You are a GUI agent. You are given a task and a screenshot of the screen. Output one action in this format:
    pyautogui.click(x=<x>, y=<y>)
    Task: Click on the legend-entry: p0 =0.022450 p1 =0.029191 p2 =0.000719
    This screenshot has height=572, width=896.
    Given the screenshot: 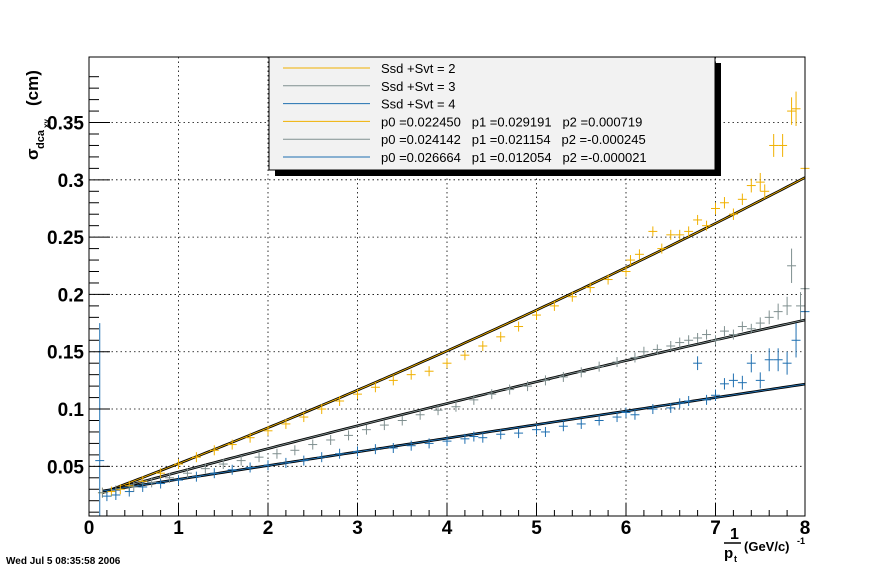 What is the action you would take?
    pyautogui.click(x=511, y=121)
    